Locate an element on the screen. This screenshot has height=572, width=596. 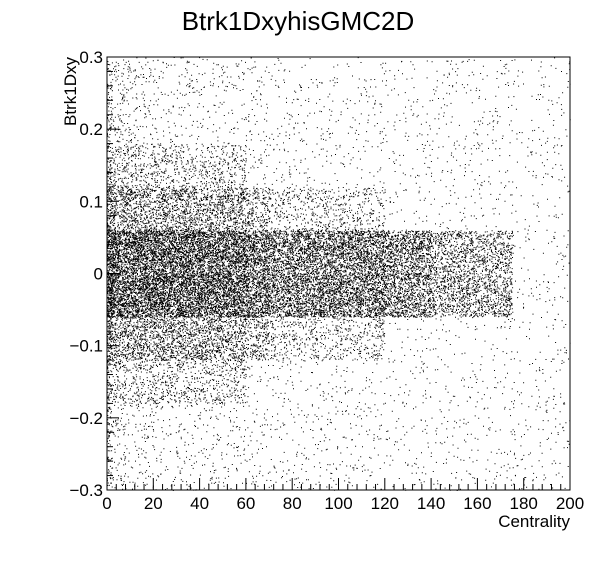
x-axis-label: Centrality is located at coordinates (534, 521).